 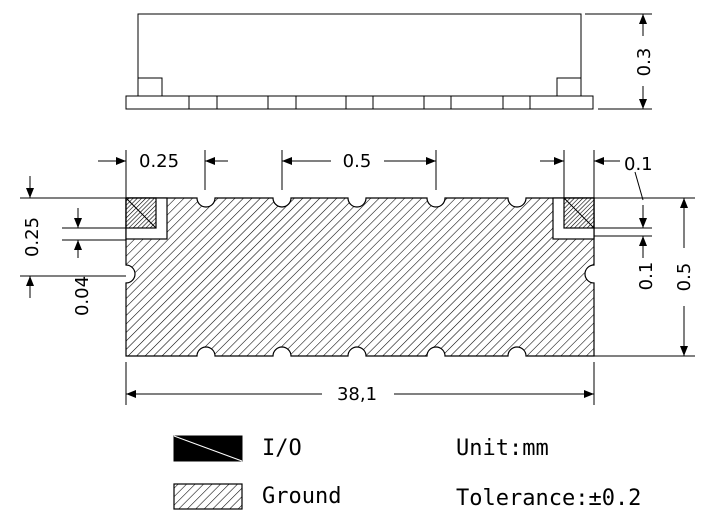 I want to click on label-body-height: 0.5, so click(x=684, y=277).